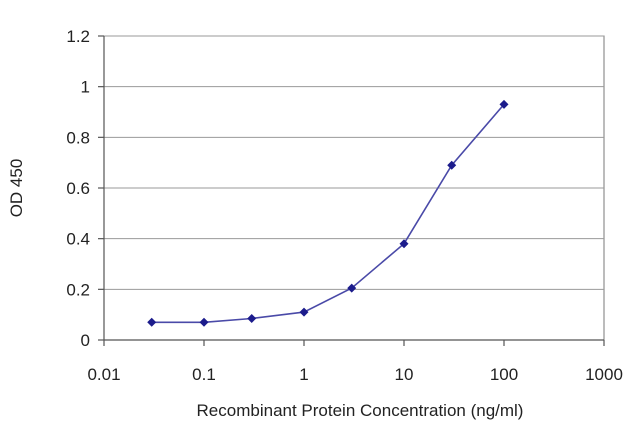  What do you see at coordinates (85, 340) in the screenshot?
I see `y-tick-label: 0` at bounding box center [85, 340].